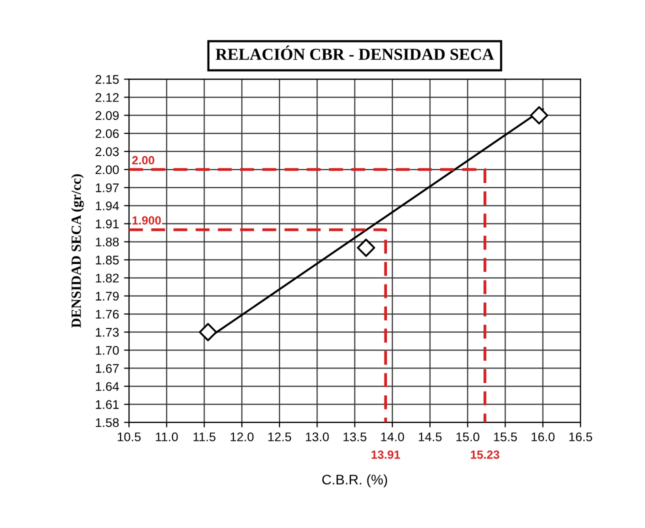 This screenshot has width=645, height=528. I want to click on y-tick-label: 2.12, so click(107, 97).